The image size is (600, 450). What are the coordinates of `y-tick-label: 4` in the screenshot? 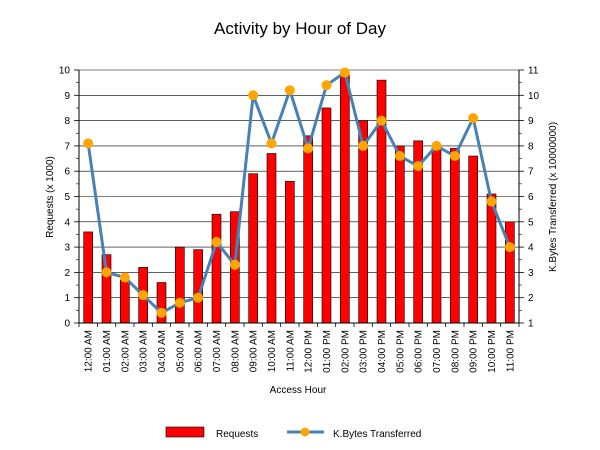 It's located at (67, 222).